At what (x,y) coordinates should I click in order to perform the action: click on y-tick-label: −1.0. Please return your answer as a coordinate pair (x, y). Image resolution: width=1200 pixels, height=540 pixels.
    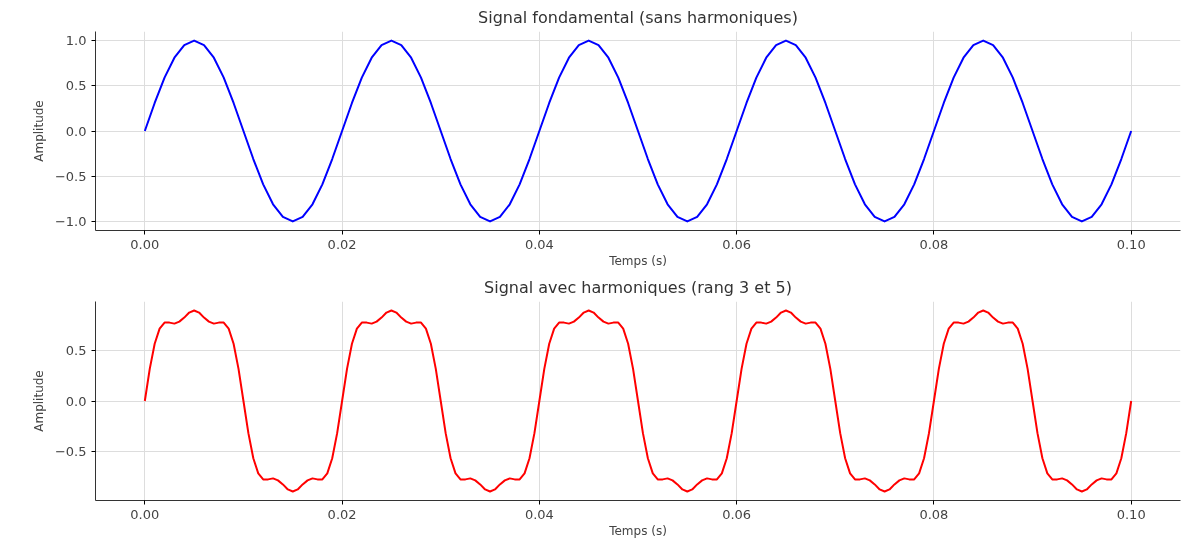
    Looking at the image, I should click on (70, 221).